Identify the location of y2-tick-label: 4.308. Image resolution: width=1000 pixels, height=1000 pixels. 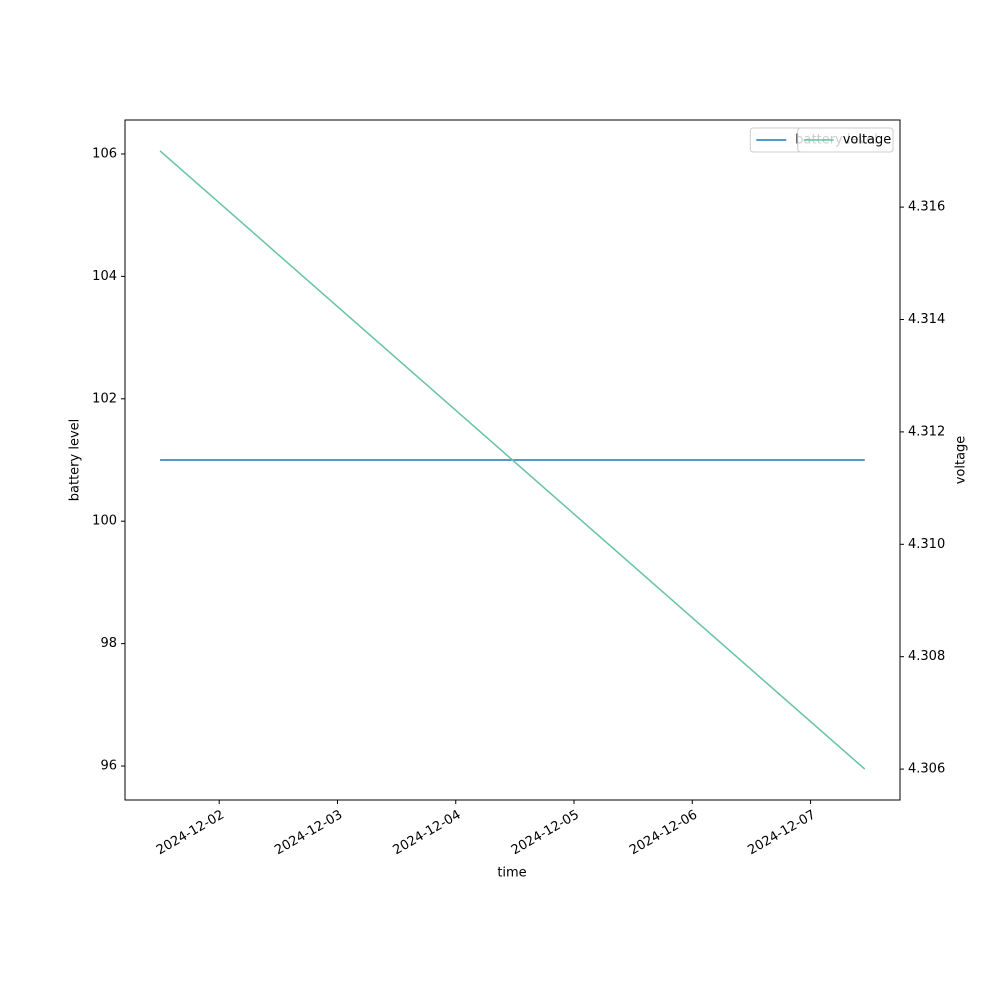
(926, 656).